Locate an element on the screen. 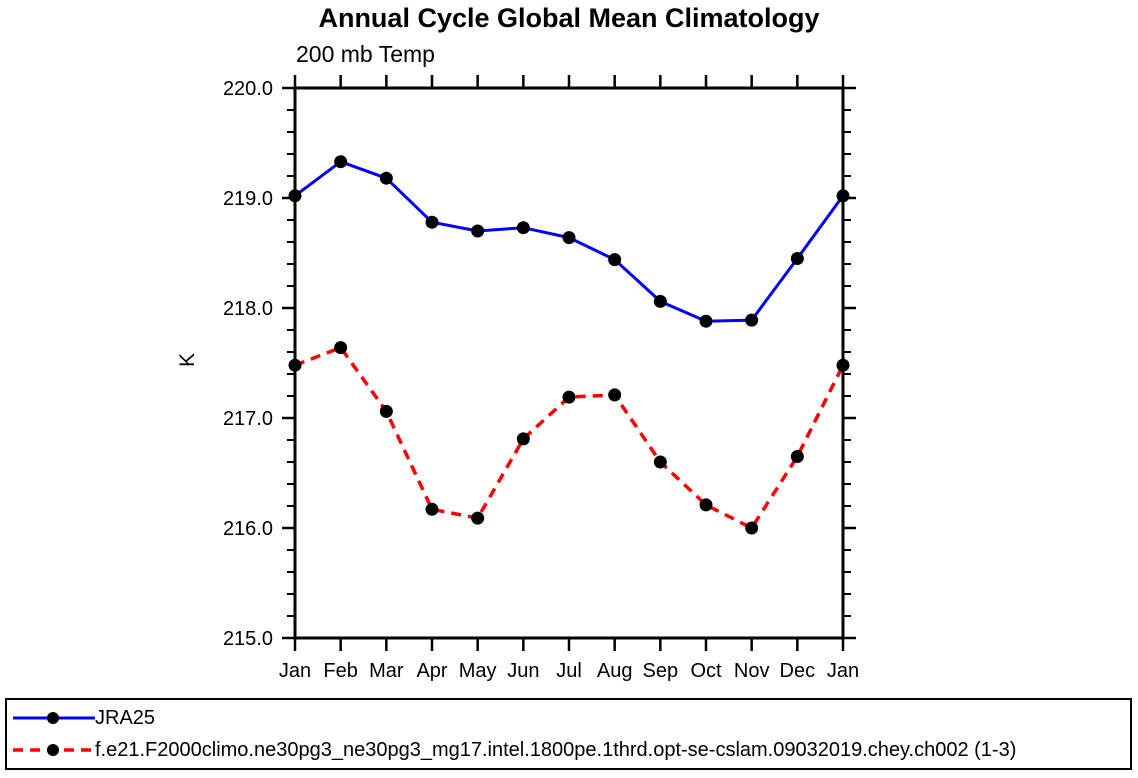 This screenshot has height=778, width=1138. x-tick-label: Sep is located at coordinates (661, 671).